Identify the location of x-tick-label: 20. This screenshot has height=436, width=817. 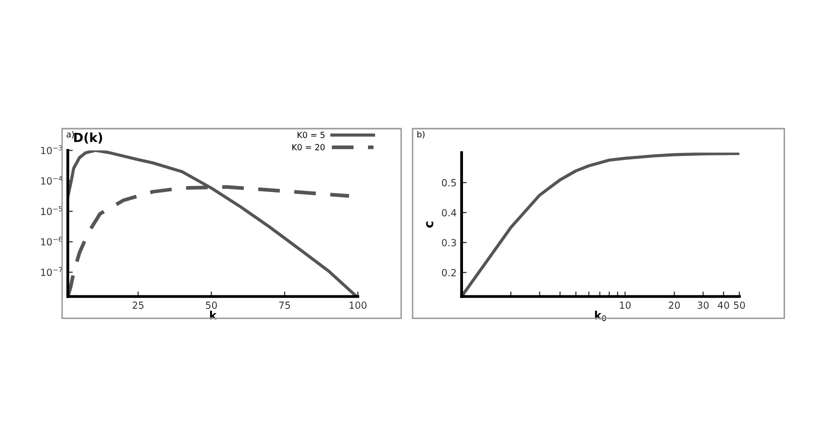
(674, 305).